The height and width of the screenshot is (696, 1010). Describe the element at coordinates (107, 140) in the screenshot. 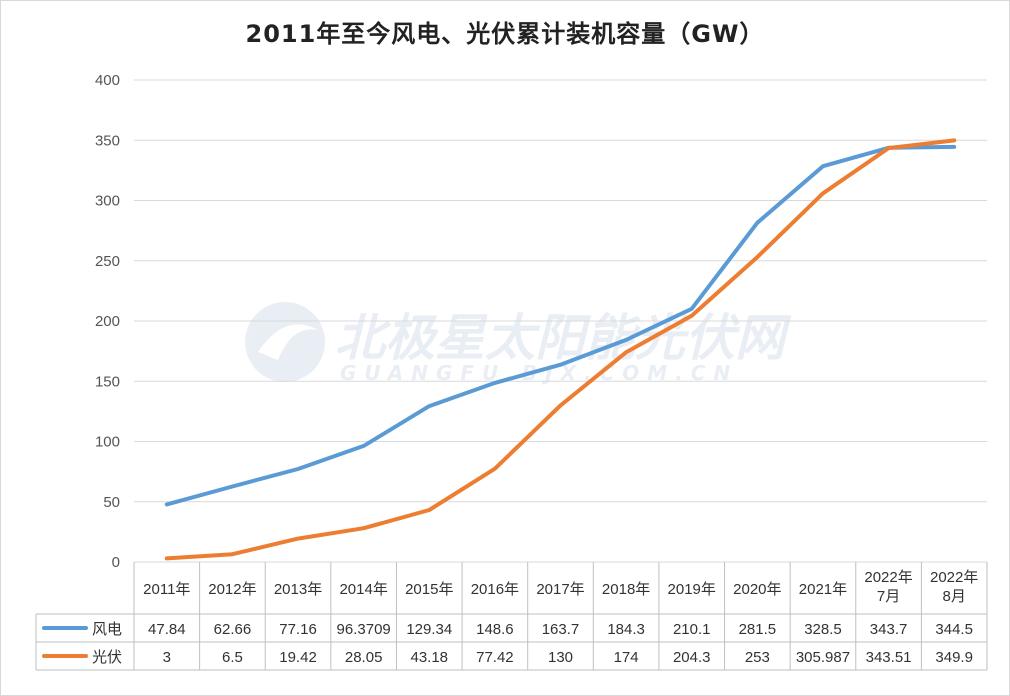

I see `y-tick-label: 350` at that location.